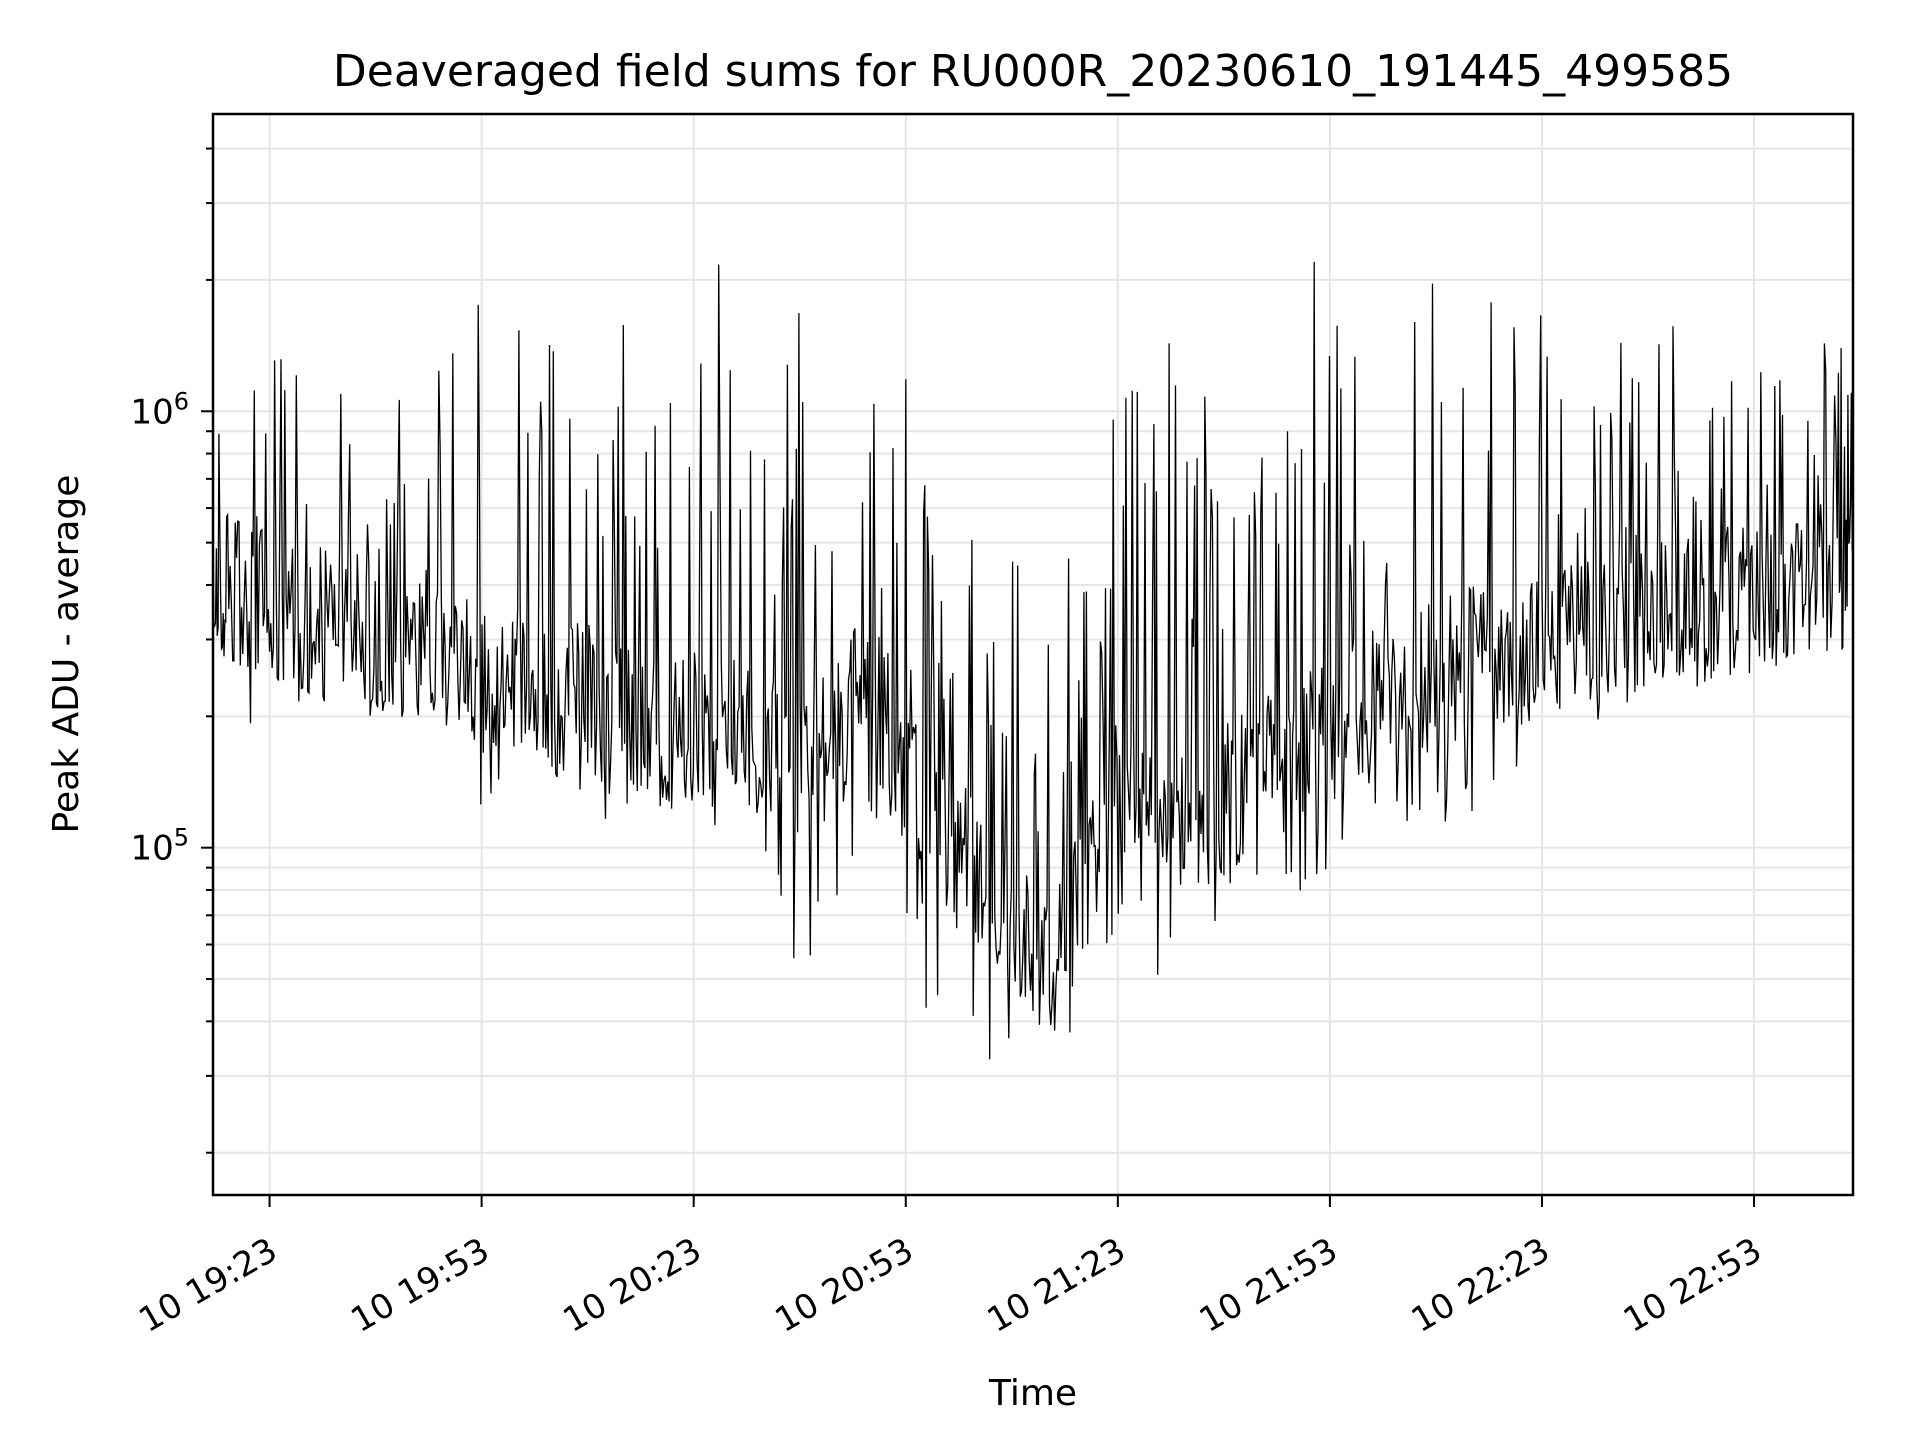 The image size is (1920, 1440). I want to click on y-tick-label: 10⁶, so click(159, 409).